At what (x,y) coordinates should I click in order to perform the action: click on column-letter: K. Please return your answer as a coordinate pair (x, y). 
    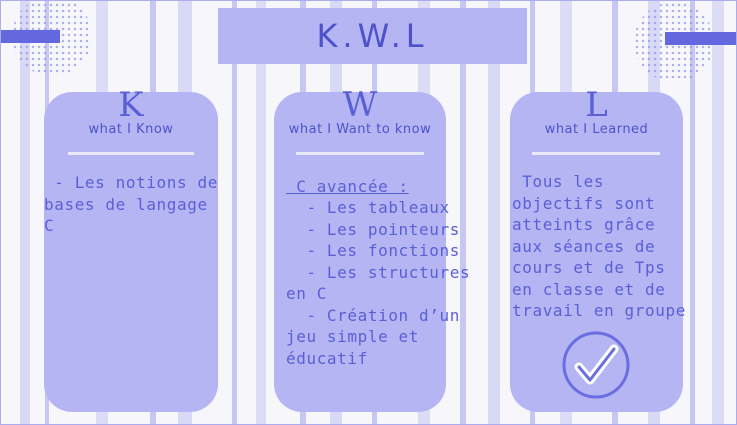
    Looking at the image, I should click on (131, 105).